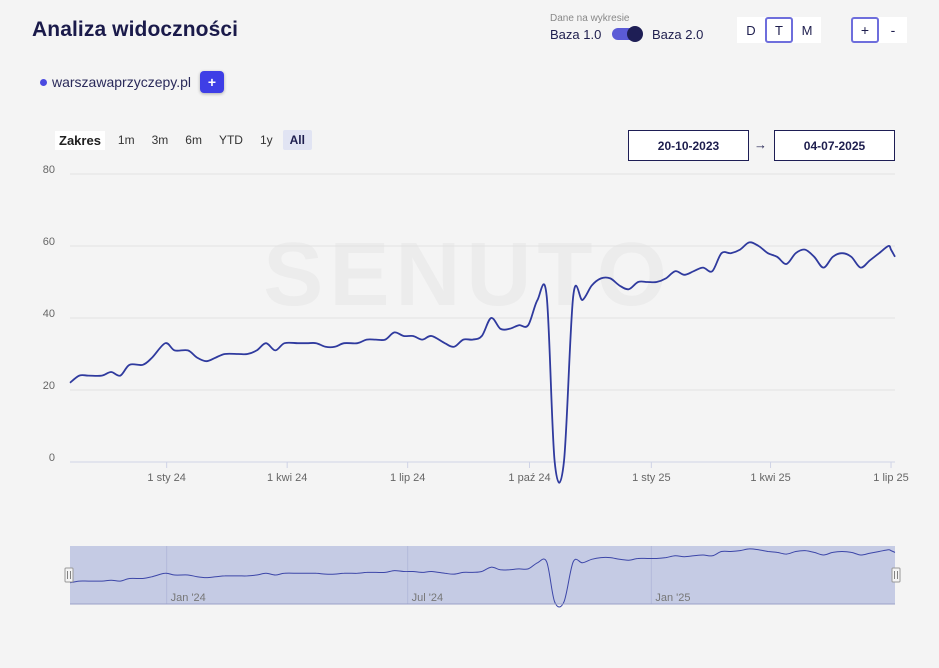 This screenshot has width=939, height=668. I want to click on date-range-arrow: →, so click(760, 144).